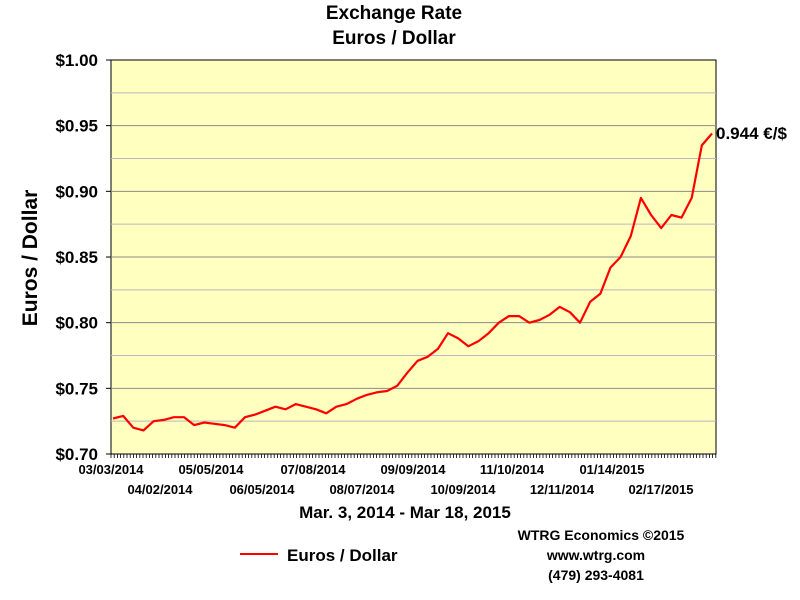 The height and width of the screenshot is (600, 800). What do you see at coordinates (394, 13) in the screenshot?
I see `chart-title: Exchange Rate` at bounding box center [394, 13].